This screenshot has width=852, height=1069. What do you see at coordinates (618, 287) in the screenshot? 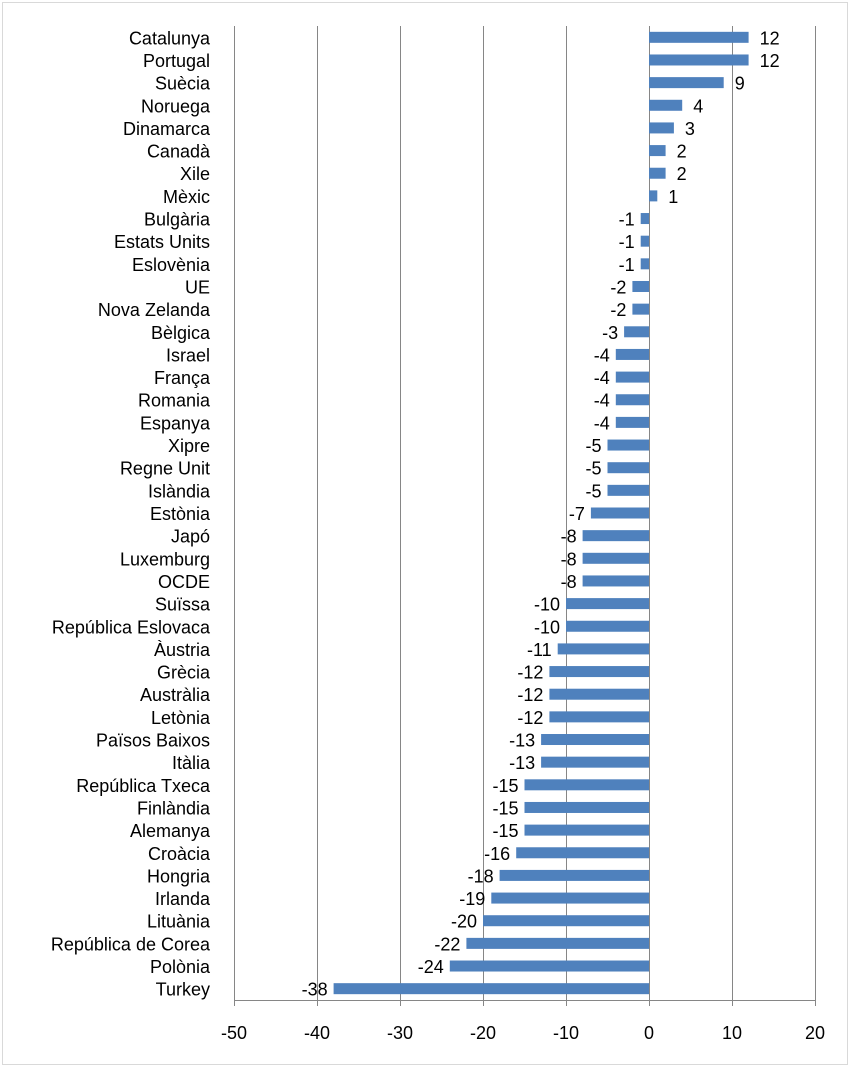
I see `data-label: -2` at bounding box center [618, 287].